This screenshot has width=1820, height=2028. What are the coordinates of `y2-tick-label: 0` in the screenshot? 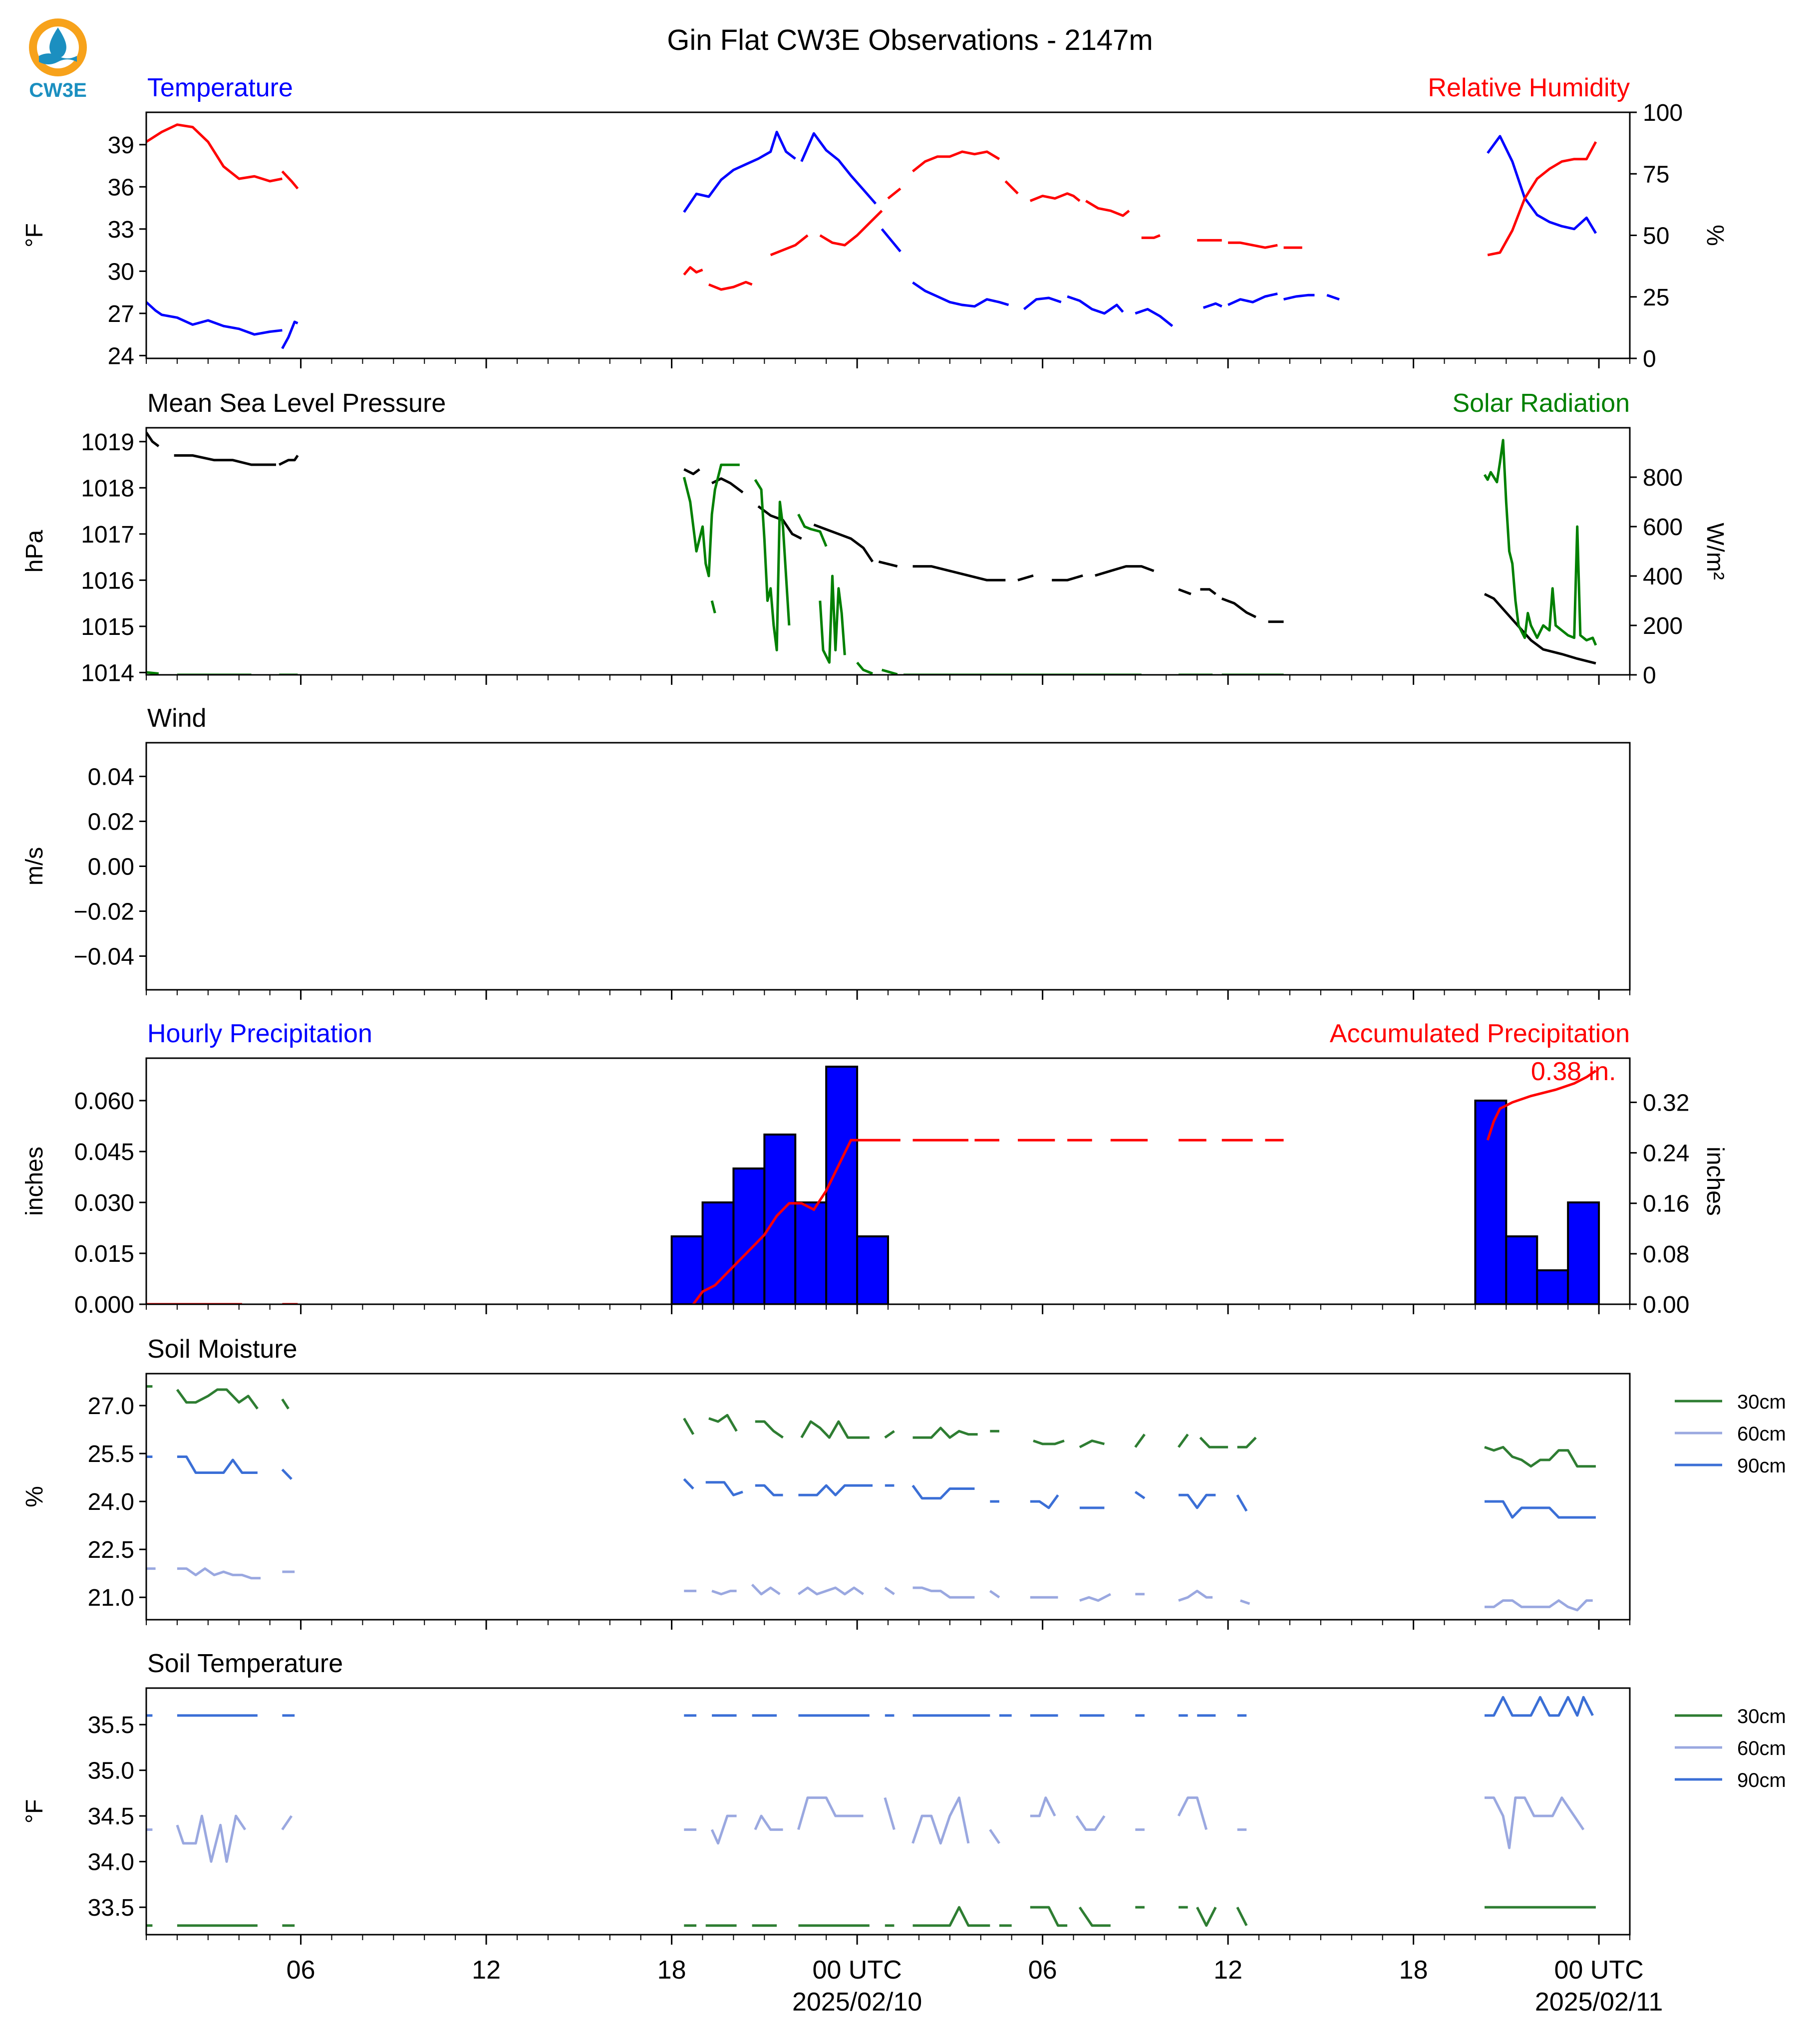 It's located at (1649, 675).